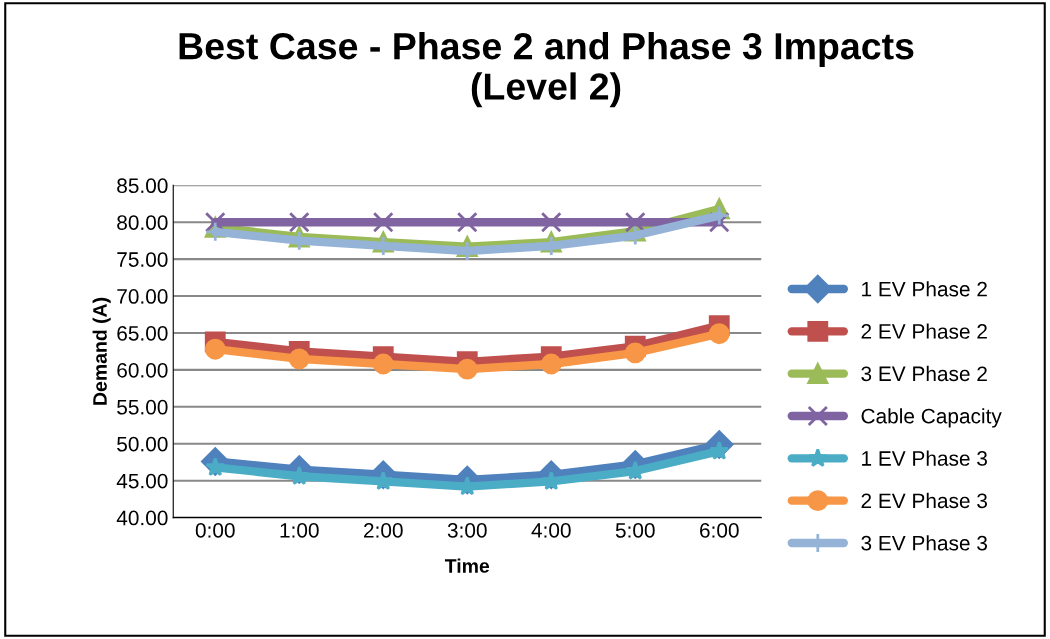 Image resolution: width=1050 pixels, height=639 pixels. Describe the element at coordinates (215, 530) in the screenshot. I see `x-tick-label: 0:00` at that location.